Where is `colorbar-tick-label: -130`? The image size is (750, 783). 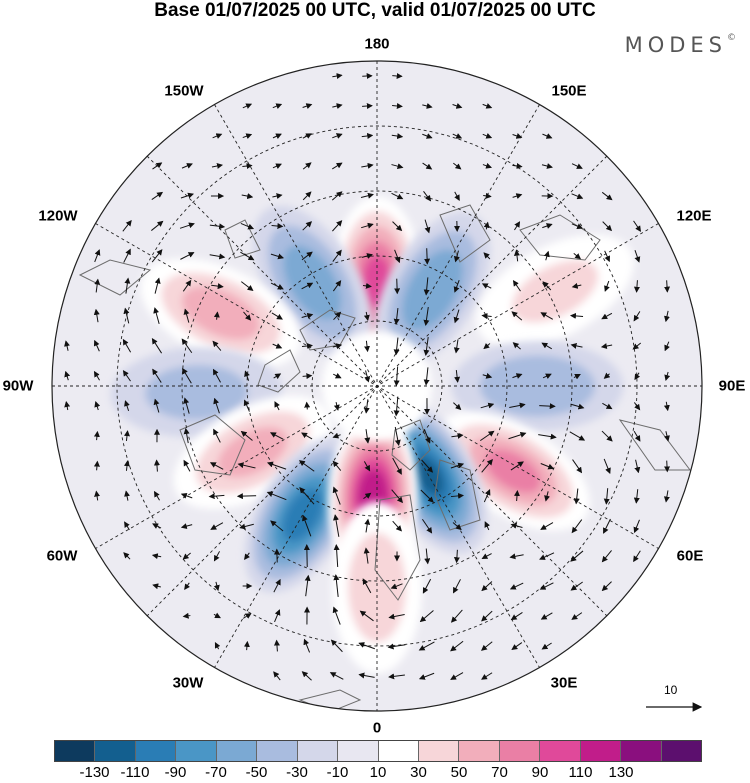 colorbar-tick-label: -130 is located at coordinates (94, 772).